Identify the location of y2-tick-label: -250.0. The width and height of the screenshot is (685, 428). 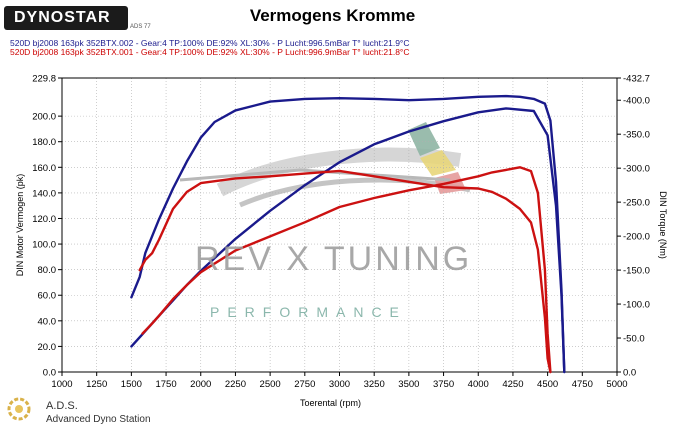
(636, 203).